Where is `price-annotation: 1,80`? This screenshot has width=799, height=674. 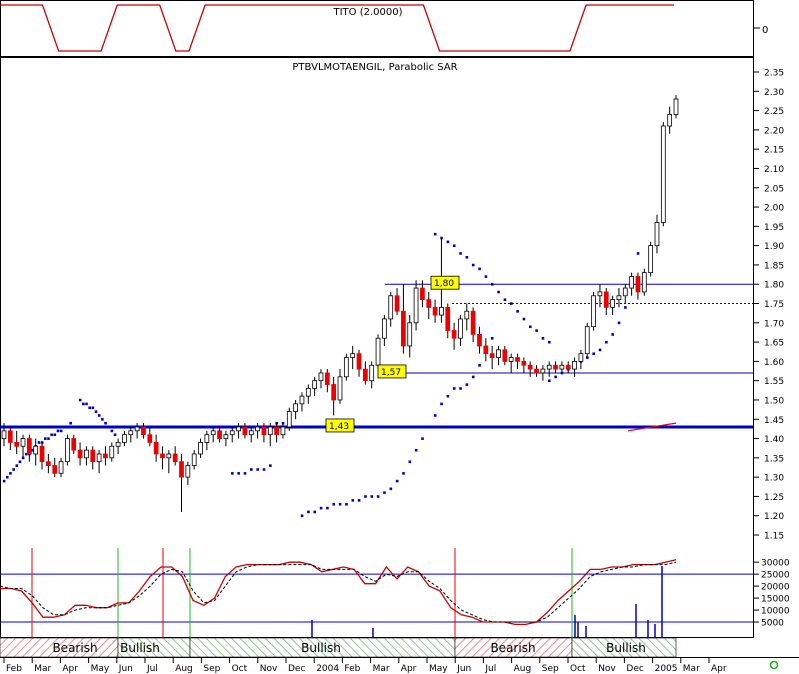 price-annotation: 1,80 is located at coordinates (445, 282).